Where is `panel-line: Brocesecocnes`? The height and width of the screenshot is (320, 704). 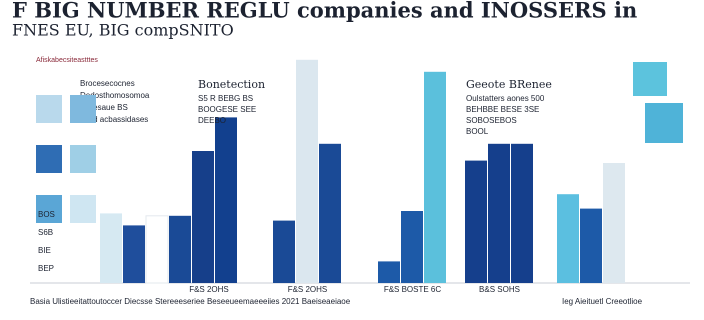
panel-line: Brocesecocnes is located at coordinates (107, 83).